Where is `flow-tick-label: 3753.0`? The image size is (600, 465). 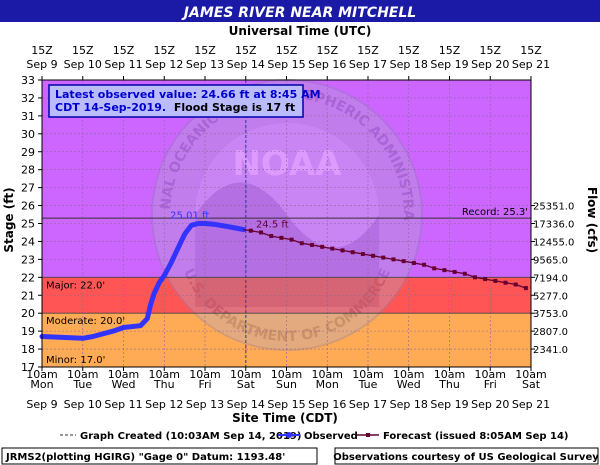
flow-tick-label: 3753.0 is located at coordinates (550, 314).